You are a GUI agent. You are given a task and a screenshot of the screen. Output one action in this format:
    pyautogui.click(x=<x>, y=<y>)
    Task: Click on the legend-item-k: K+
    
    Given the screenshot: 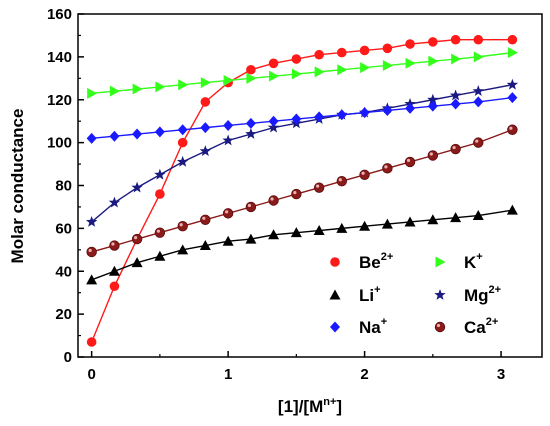 What is the action you would take?
    pyautogui.click(x=459, y=261)
    